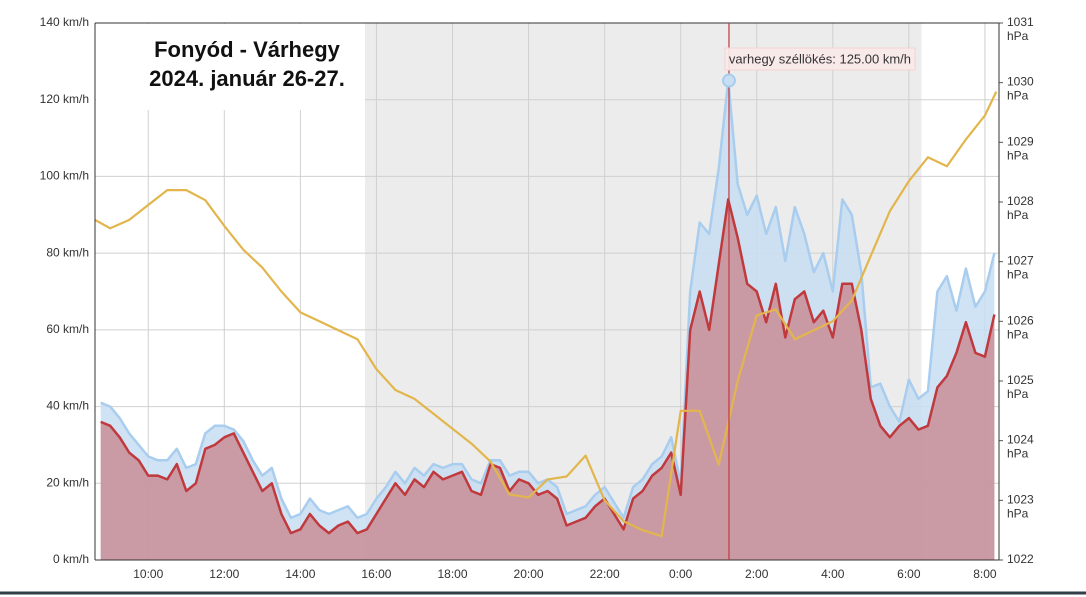 The width and height of the screenshot is (1086, 597). What do you see at coordinates (681, 574) in the screenshot?
I see `x-tick-label: 0:00` at bounding box center [681, 574].